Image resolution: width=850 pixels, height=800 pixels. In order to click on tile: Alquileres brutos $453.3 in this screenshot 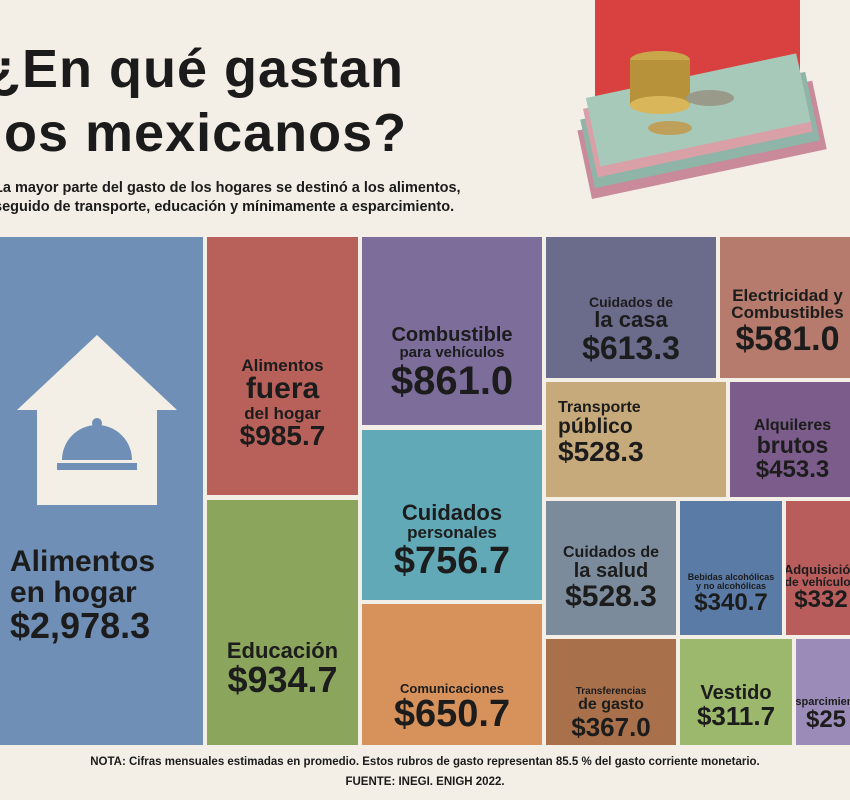, I will do `click(790, 439)`.